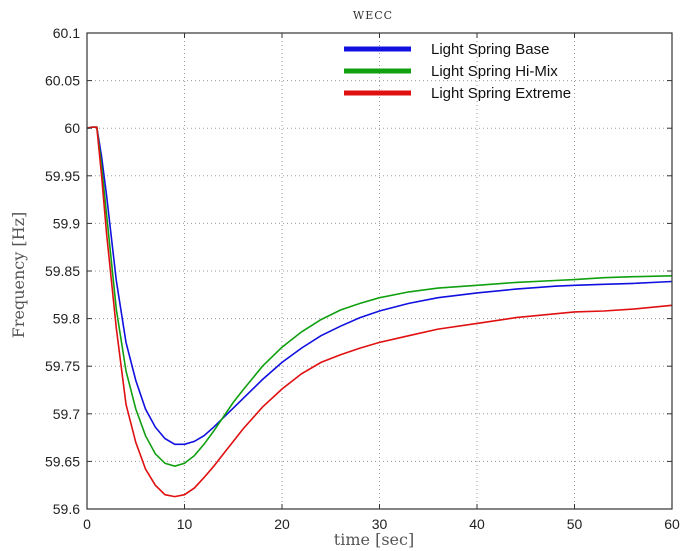  What do you see at coordinates (672, 524) in the screenshot?
I see `x-tick-label: 60` at bounding box center [672, 524].